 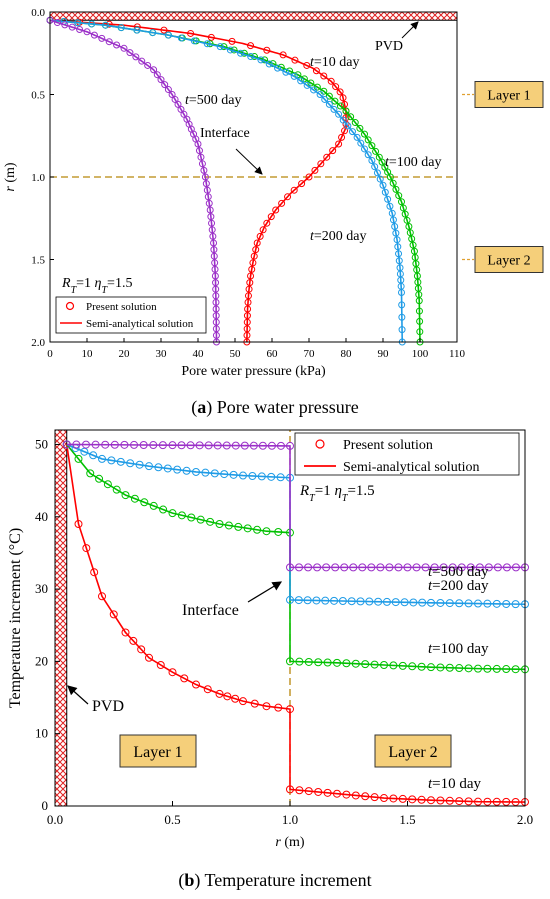 I want to click on legend: Present solution Semi-analytical solution, so click(x=407, y=454).